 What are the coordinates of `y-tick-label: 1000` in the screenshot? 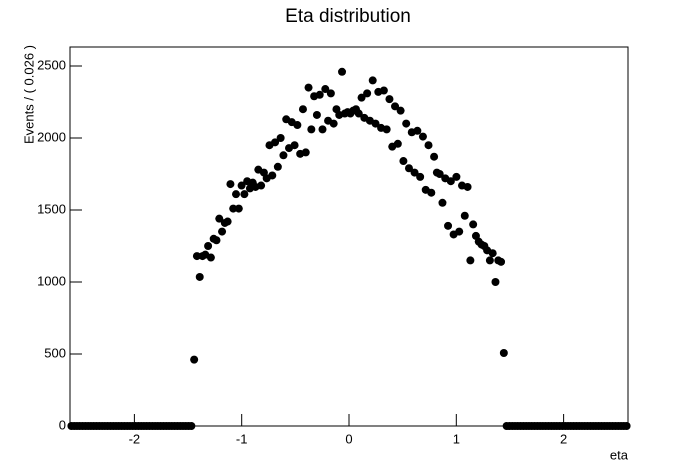 It's located at (51, 280).